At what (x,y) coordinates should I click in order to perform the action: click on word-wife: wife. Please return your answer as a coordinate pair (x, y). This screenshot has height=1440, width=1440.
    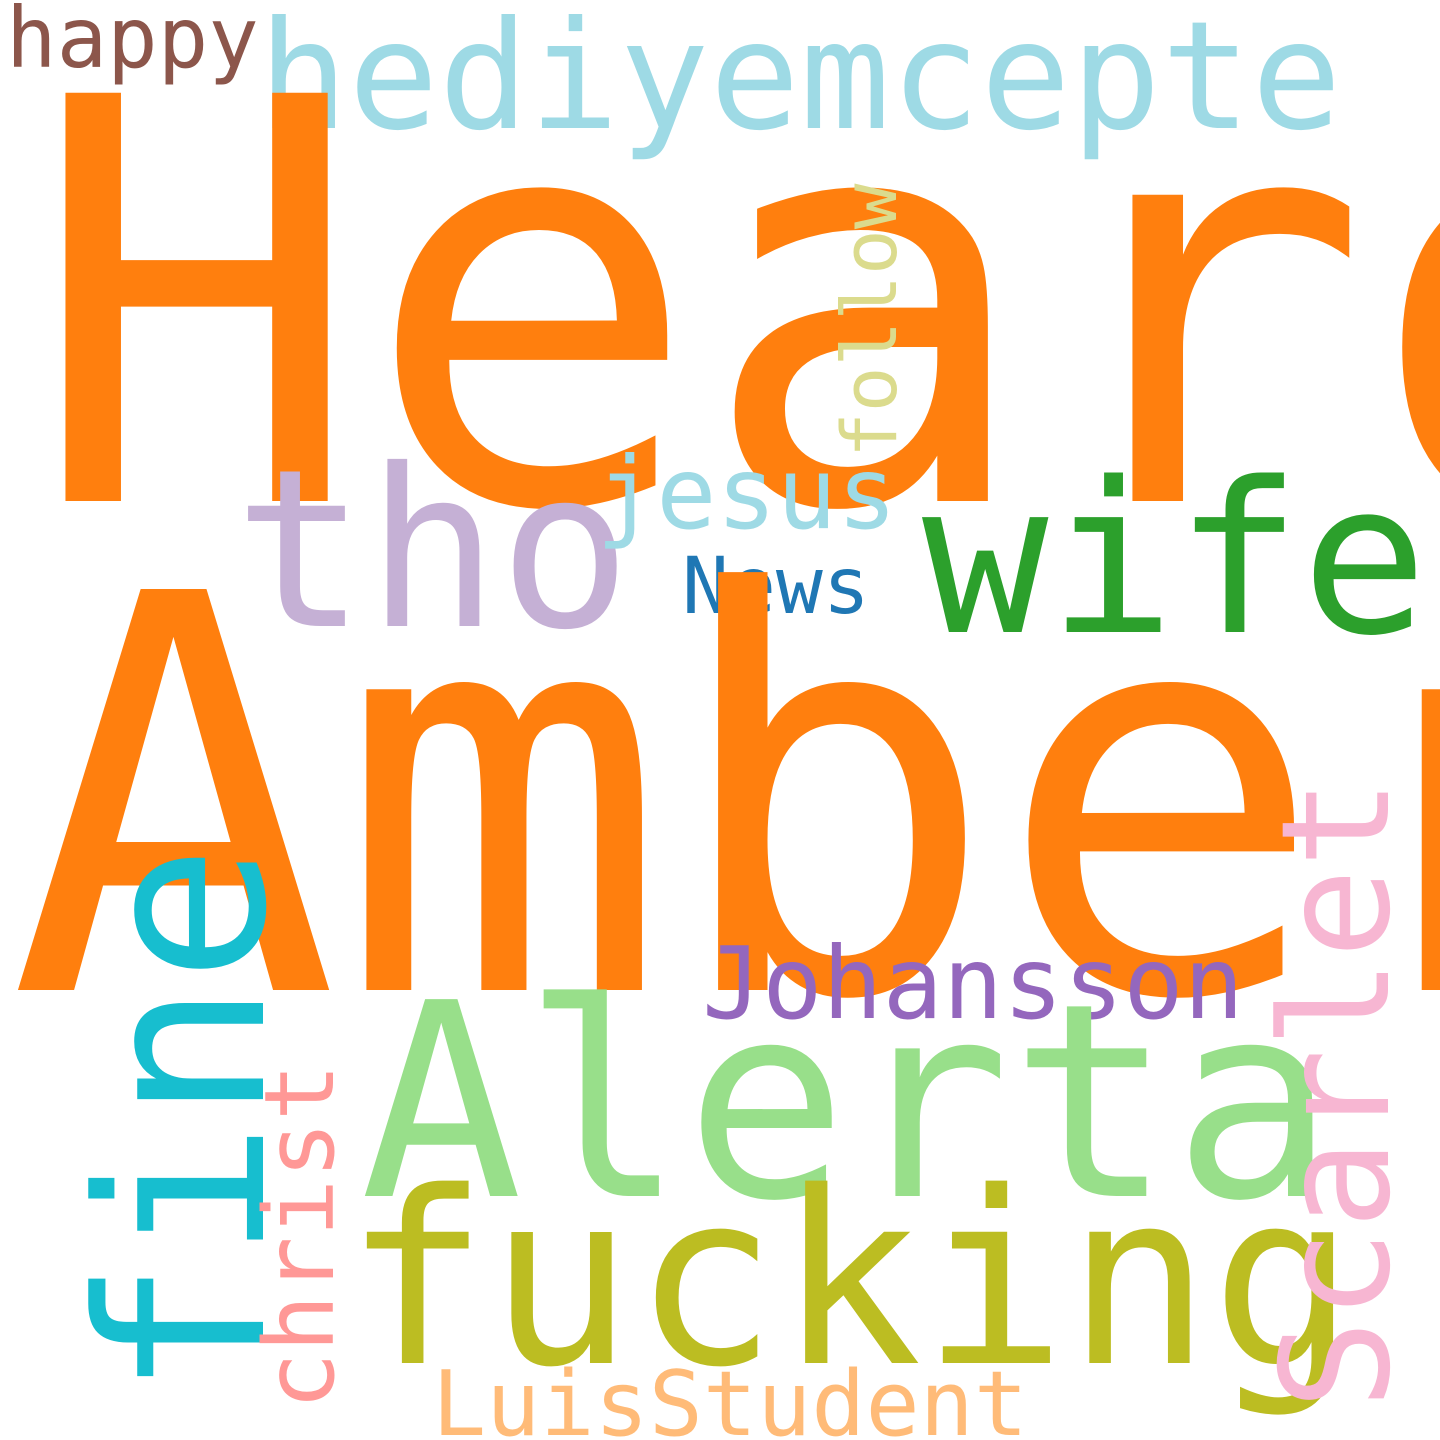
    Looking at the image, I should click on (1175, 559).